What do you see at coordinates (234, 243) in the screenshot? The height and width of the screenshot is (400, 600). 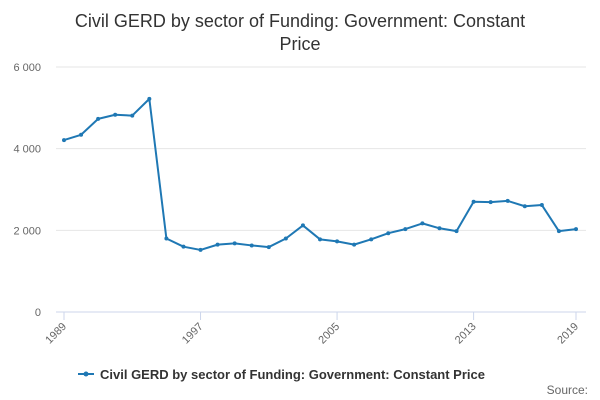 I see `data-point-1999` at bounding box center [234, 243].